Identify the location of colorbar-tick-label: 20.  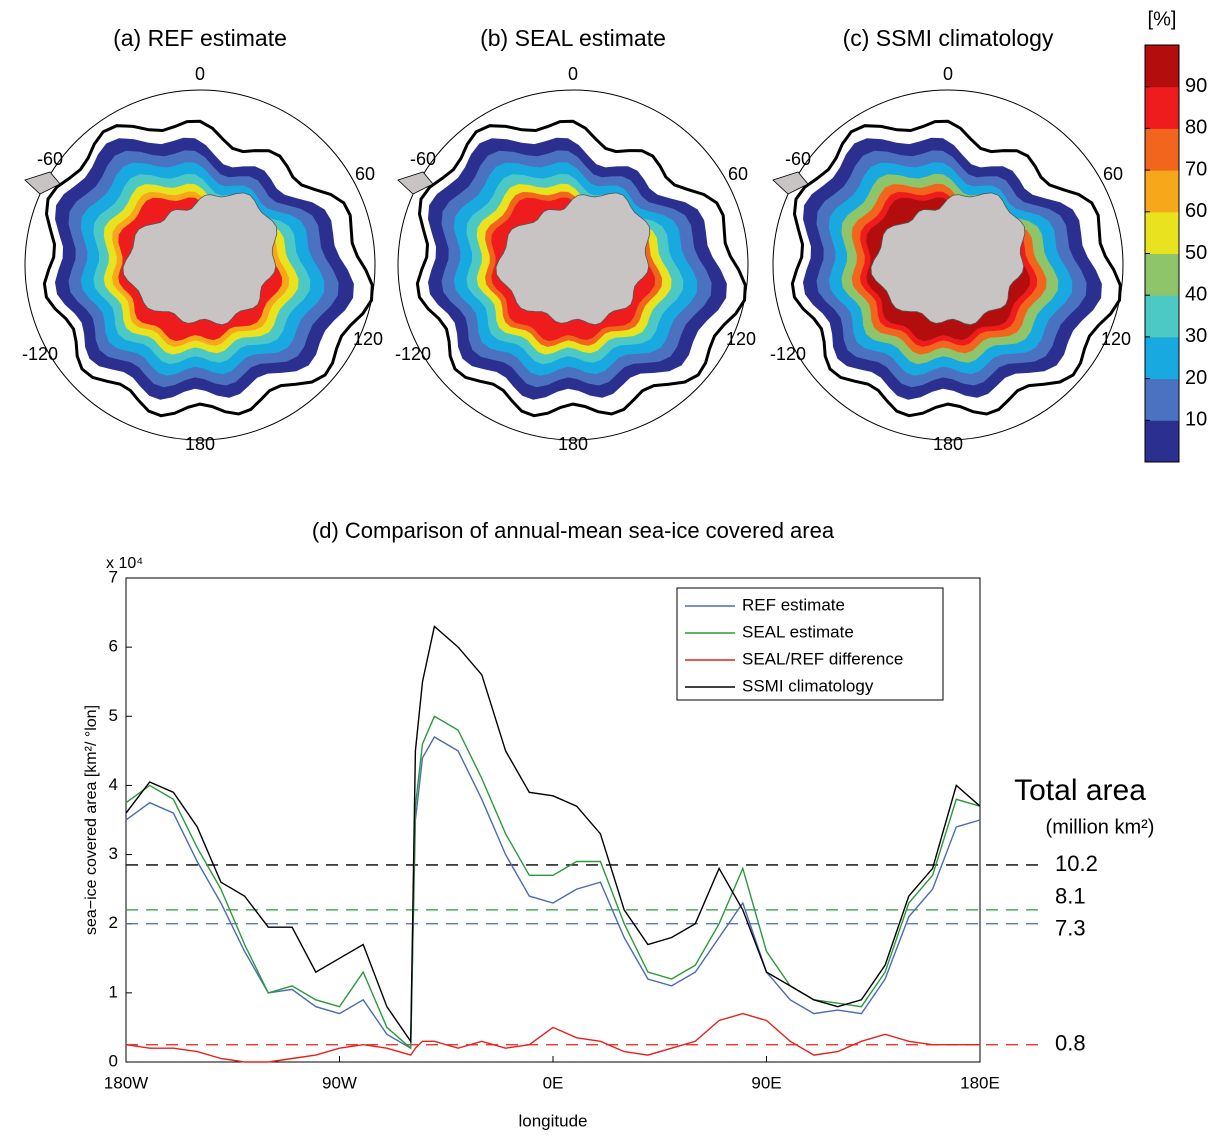
(1196, 378).